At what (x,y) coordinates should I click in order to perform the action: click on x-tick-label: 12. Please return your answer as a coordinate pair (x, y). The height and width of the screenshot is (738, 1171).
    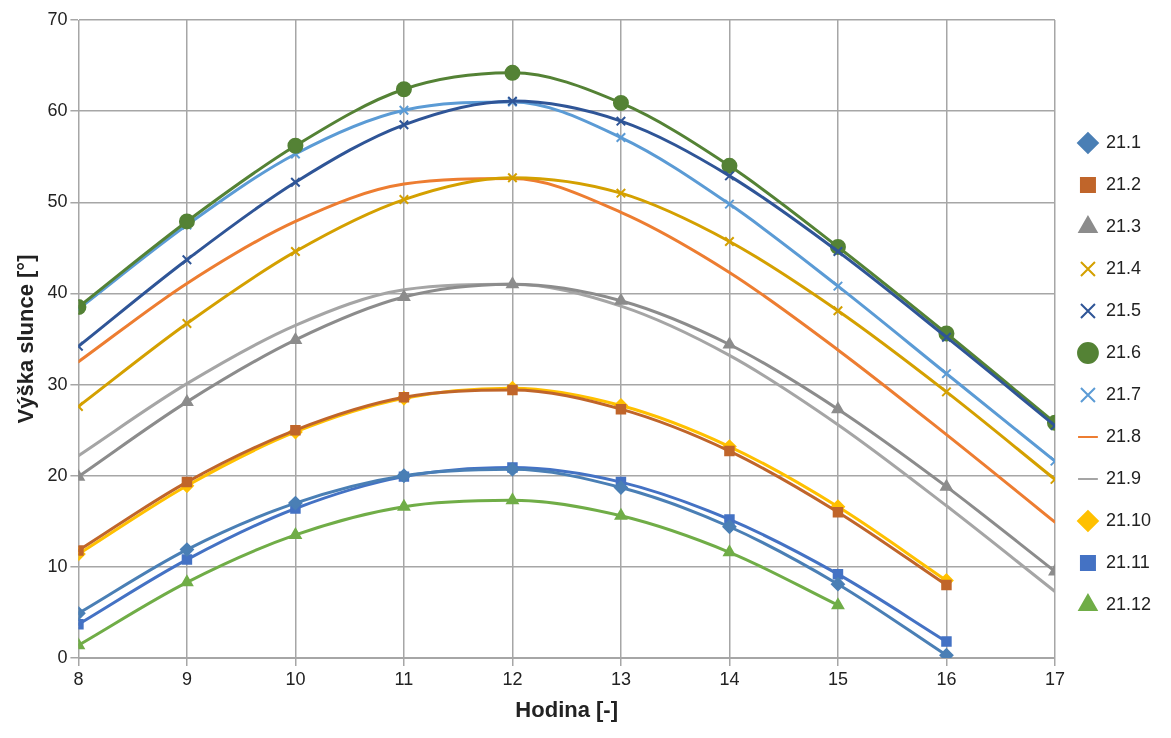
    Looking at the image, I should click on (512, 678).